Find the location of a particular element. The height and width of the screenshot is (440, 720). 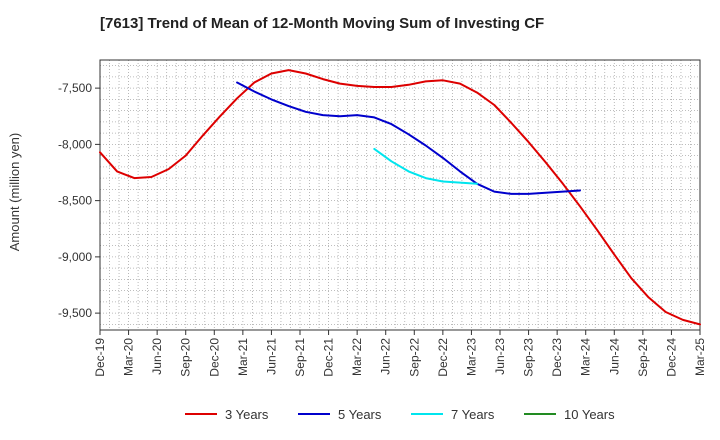

legend-item: 3 Years is located at coordinates (227, 414).